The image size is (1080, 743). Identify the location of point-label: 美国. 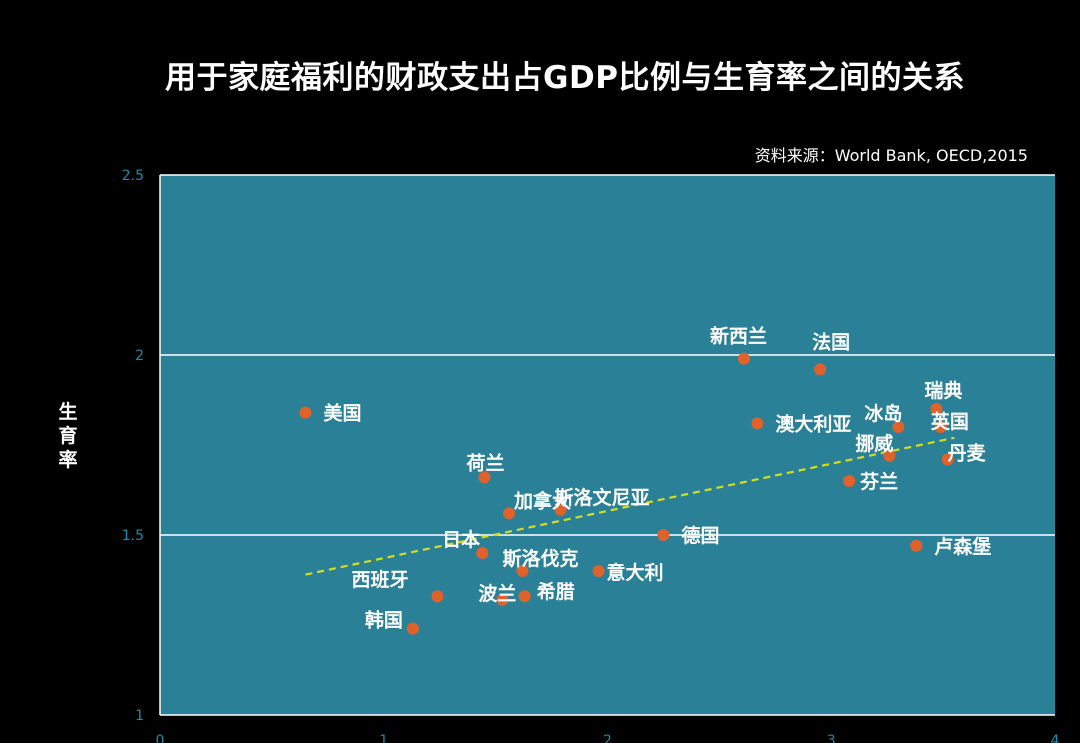
(342, 413).